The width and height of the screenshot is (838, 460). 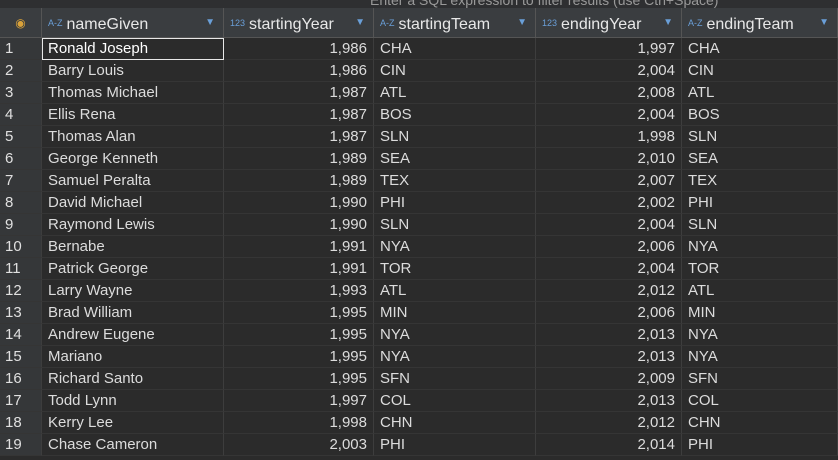 I want to click on table-cell: 2,002, so click(x=609, y=203).